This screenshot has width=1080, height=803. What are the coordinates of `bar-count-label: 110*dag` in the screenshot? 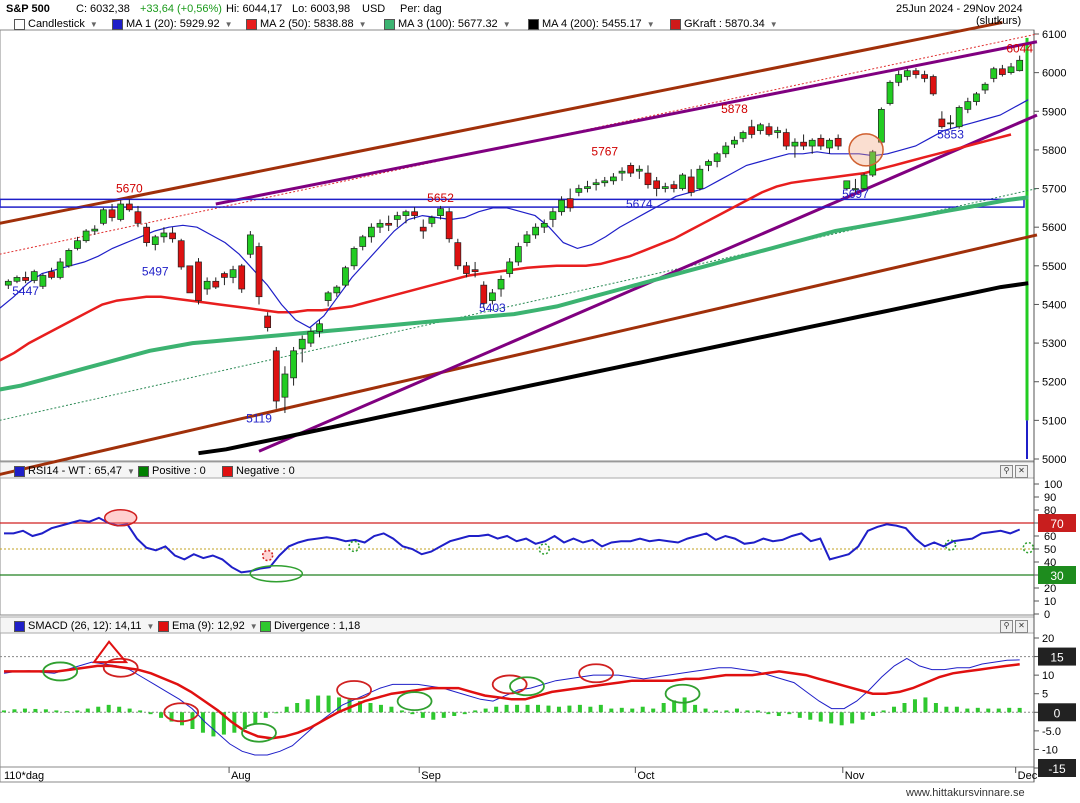 It's located at (24, 776).